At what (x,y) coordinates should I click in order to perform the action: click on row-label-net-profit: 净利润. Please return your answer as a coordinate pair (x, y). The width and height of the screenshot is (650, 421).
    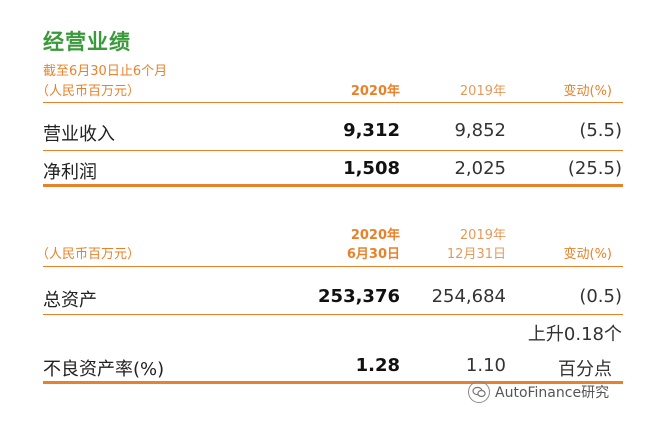
    Looking at the image, I should click on (70, 172).